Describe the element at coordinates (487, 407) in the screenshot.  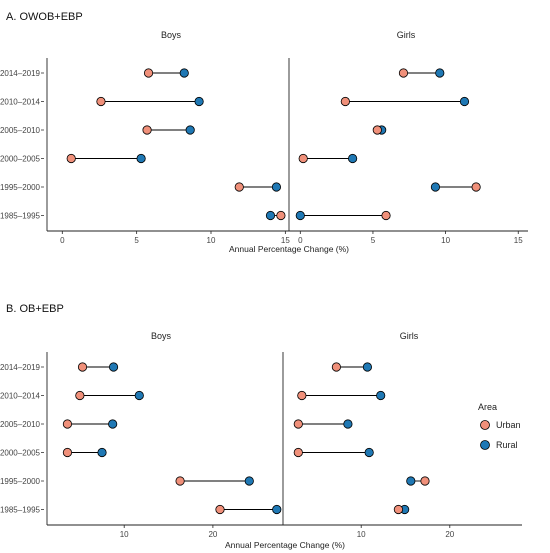
I see `legend-title: Area` at that location.